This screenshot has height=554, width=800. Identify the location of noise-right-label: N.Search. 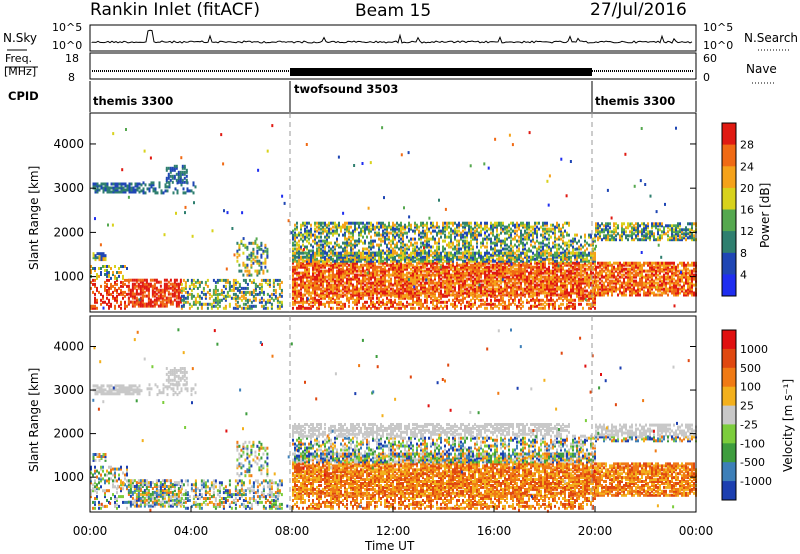
(771, 38).